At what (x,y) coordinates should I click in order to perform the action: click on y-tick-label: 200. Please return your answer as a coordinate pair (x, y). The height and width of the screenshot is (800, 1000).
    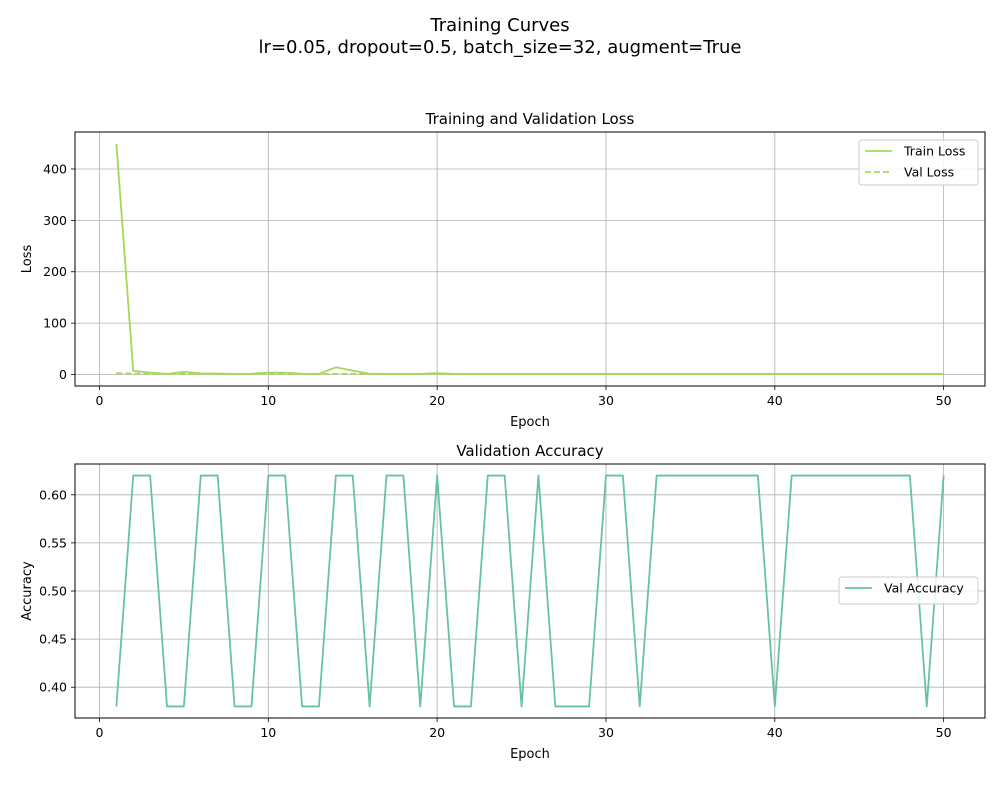
    Looking at the image, I should click on (55, 271).